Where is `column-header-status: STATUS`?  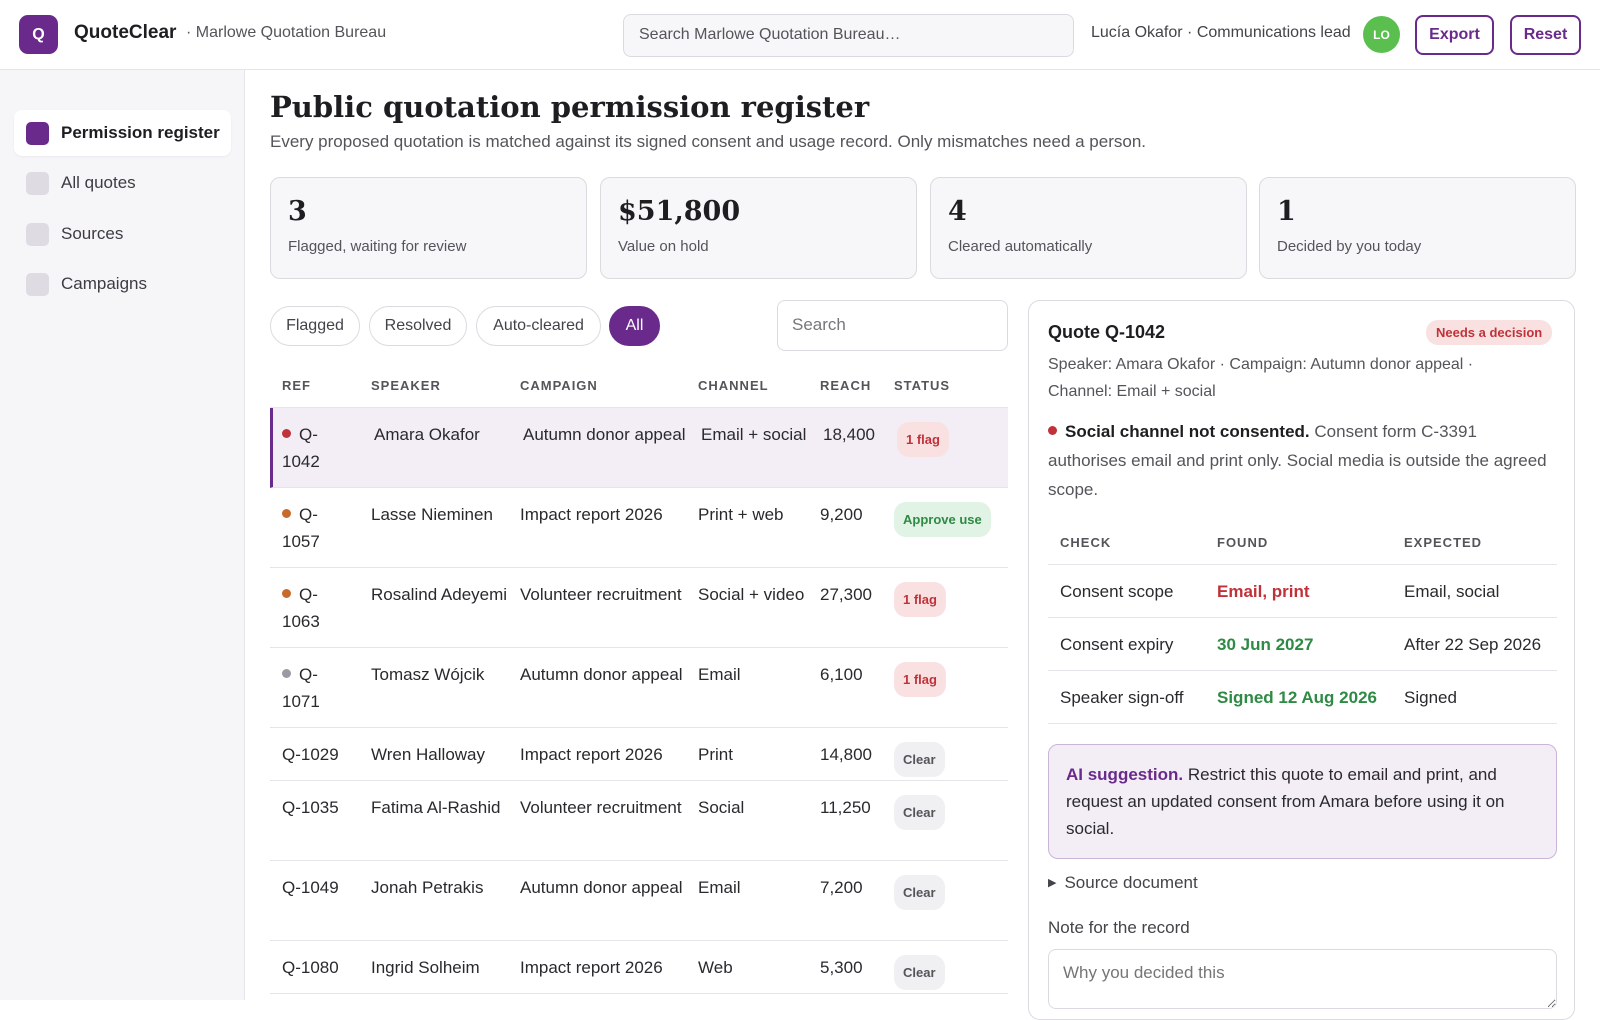 column-header-status: STATUS is located at coordinates (922, 385).